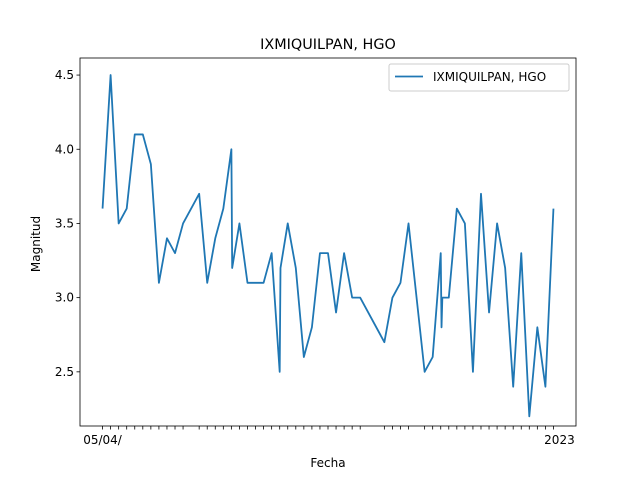  I want to click on y-axis-label: Magnitud, so click(36, 244).